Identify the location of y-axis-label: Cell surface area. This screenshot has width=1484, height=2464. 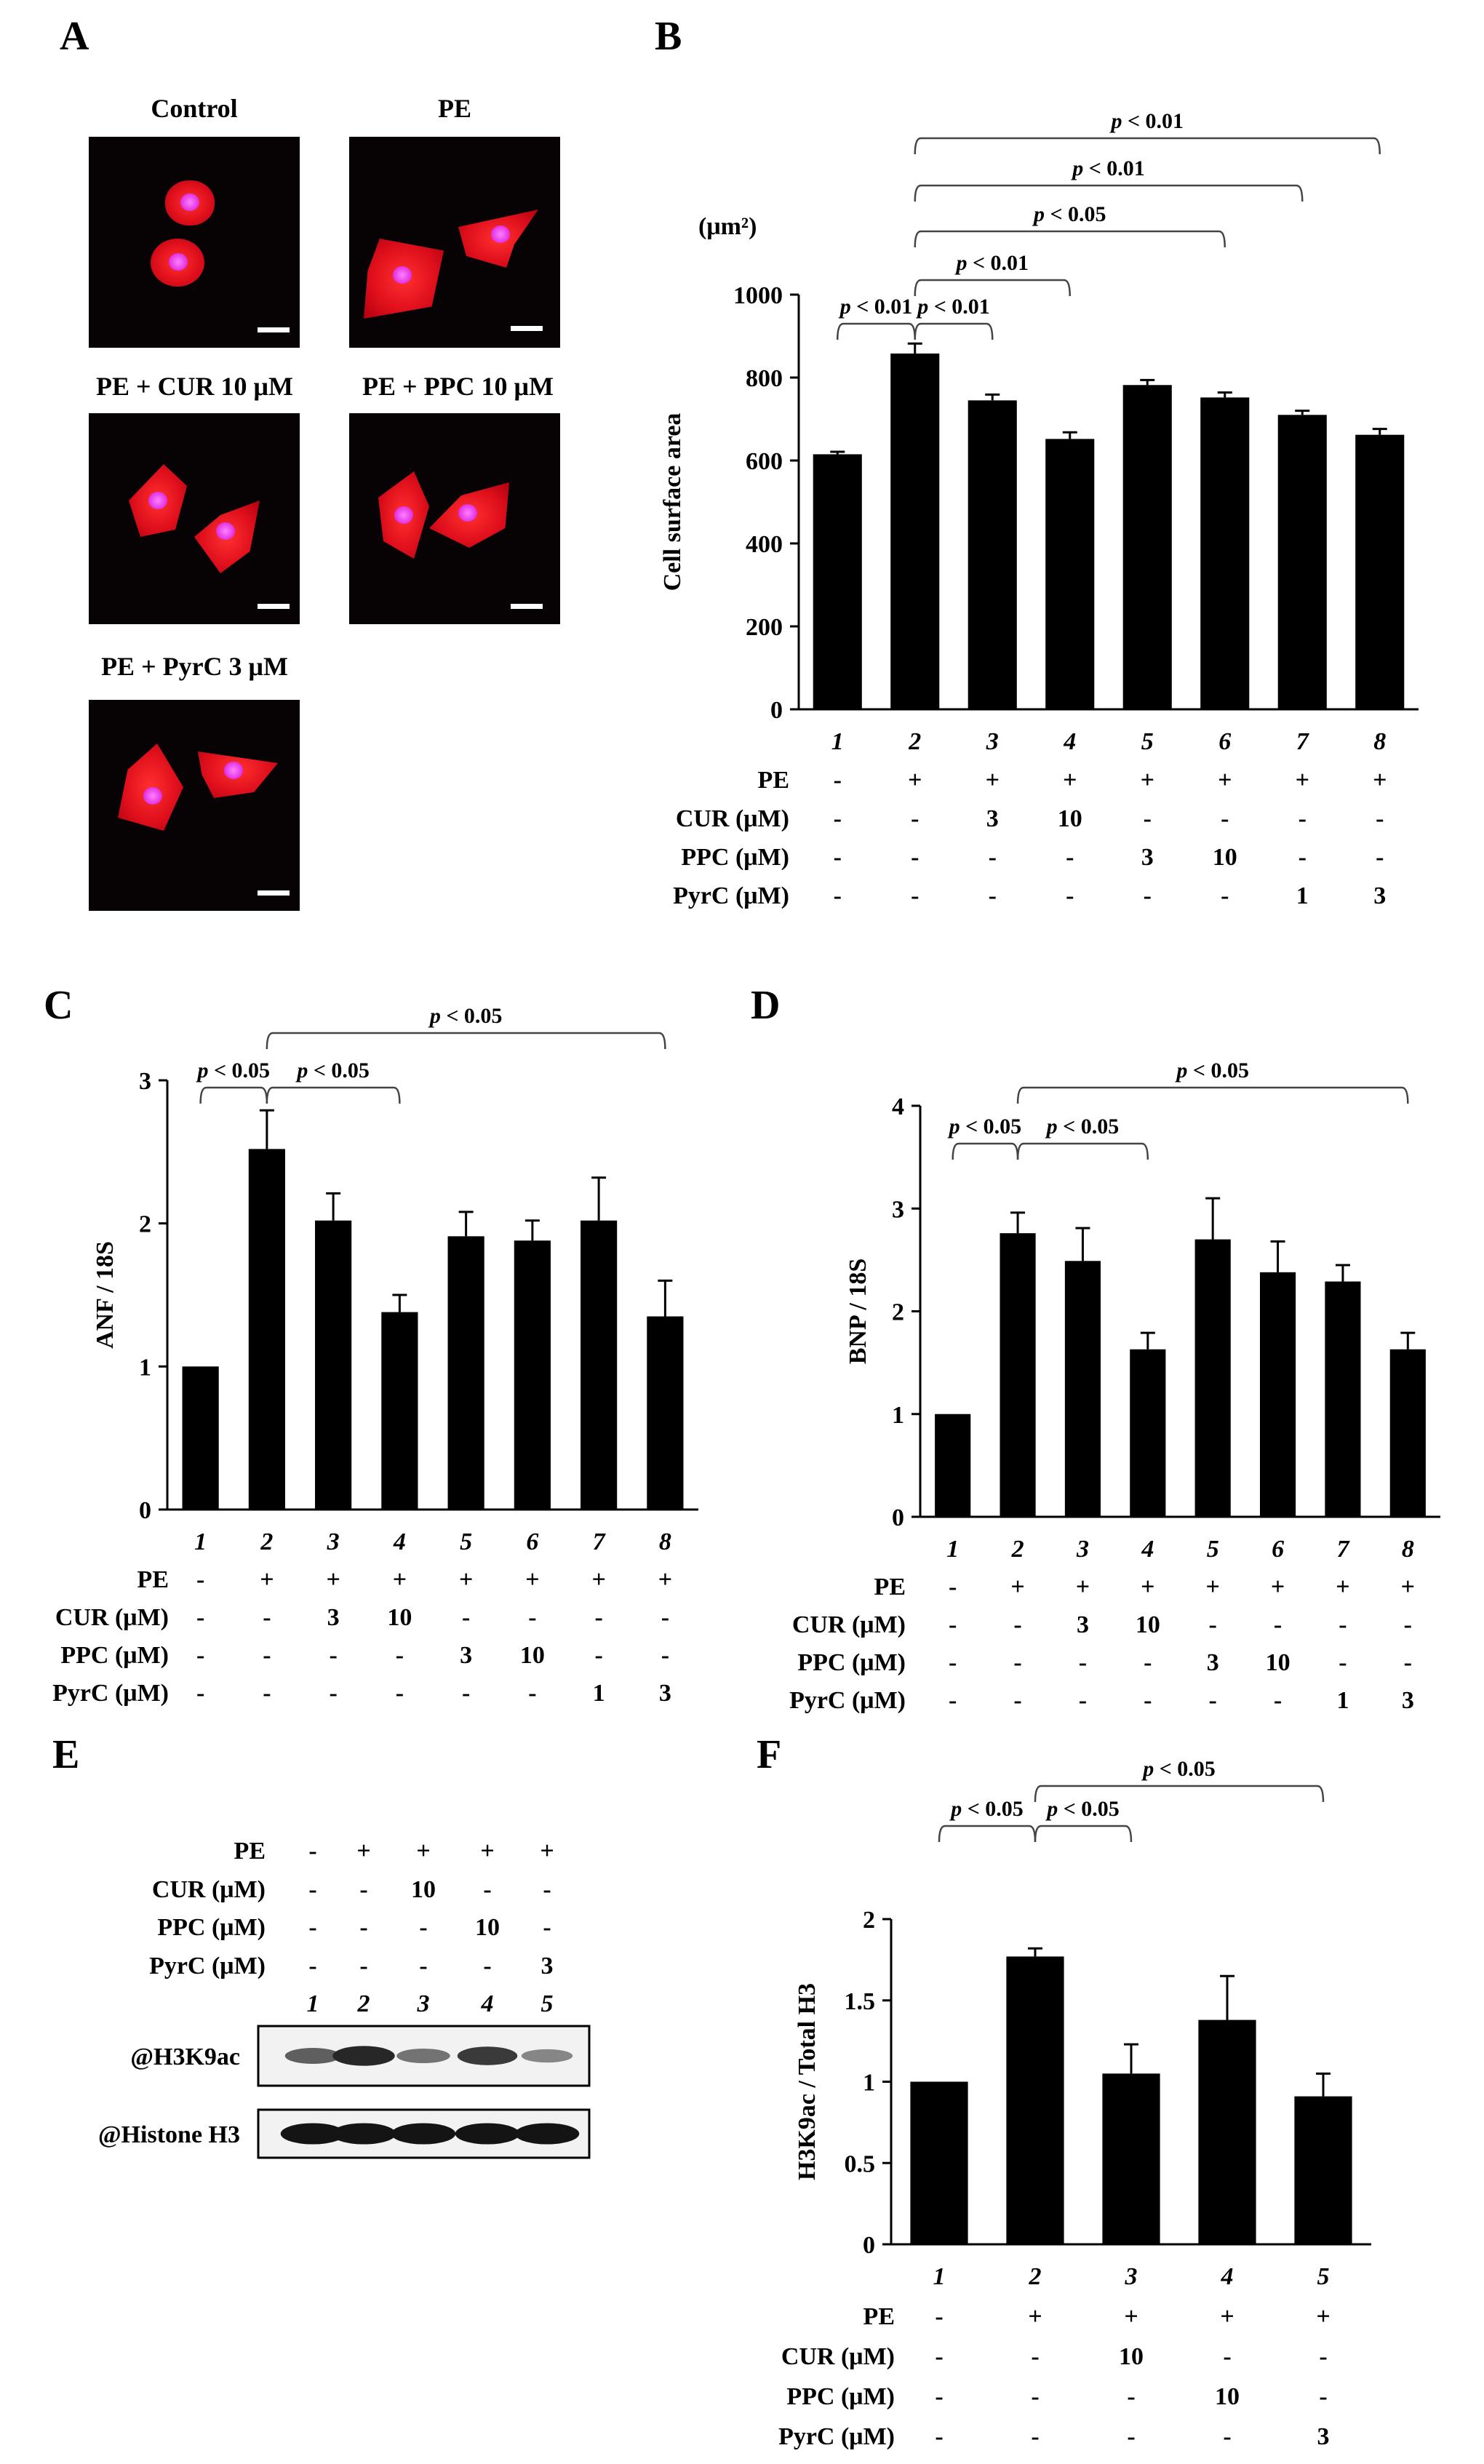
(672, 502).